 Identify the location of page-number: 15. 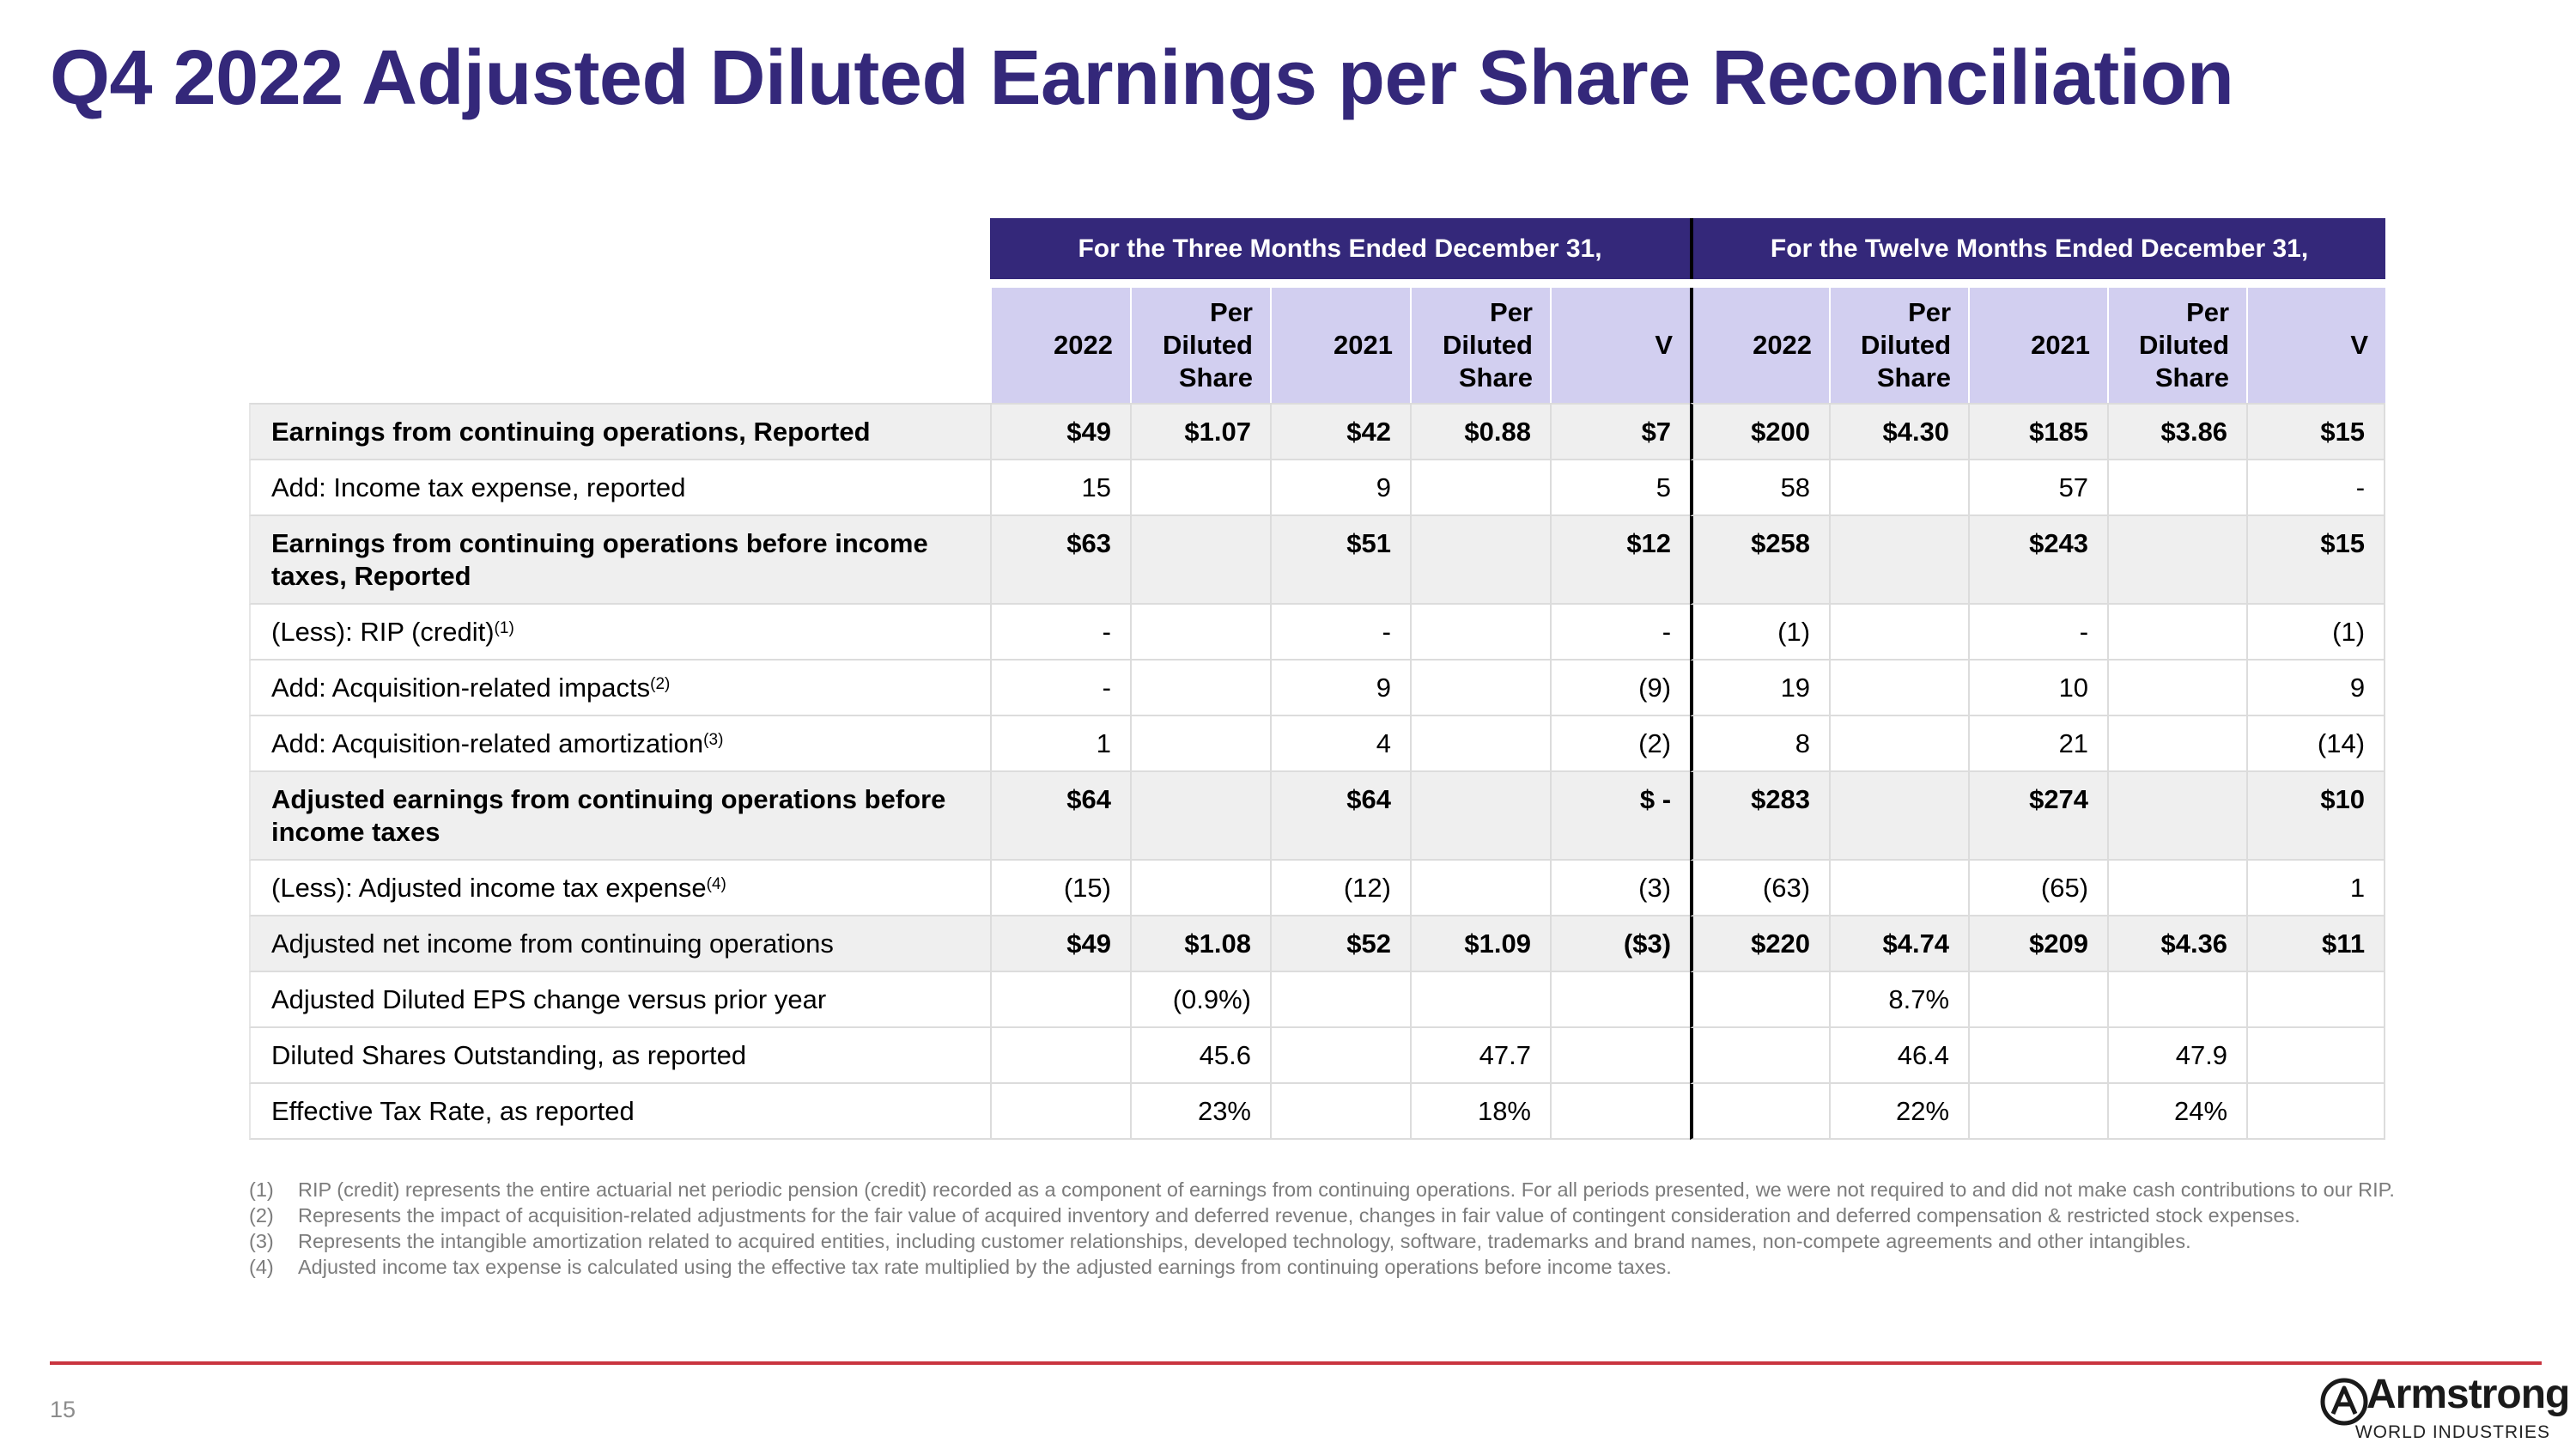
(63, 1409).